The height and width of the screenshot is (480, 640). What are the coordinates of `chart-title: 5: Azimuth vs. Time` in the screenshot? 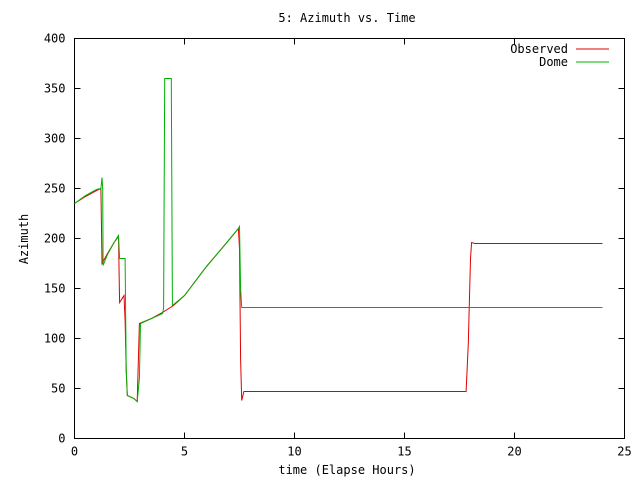 It's located at (346, 18).